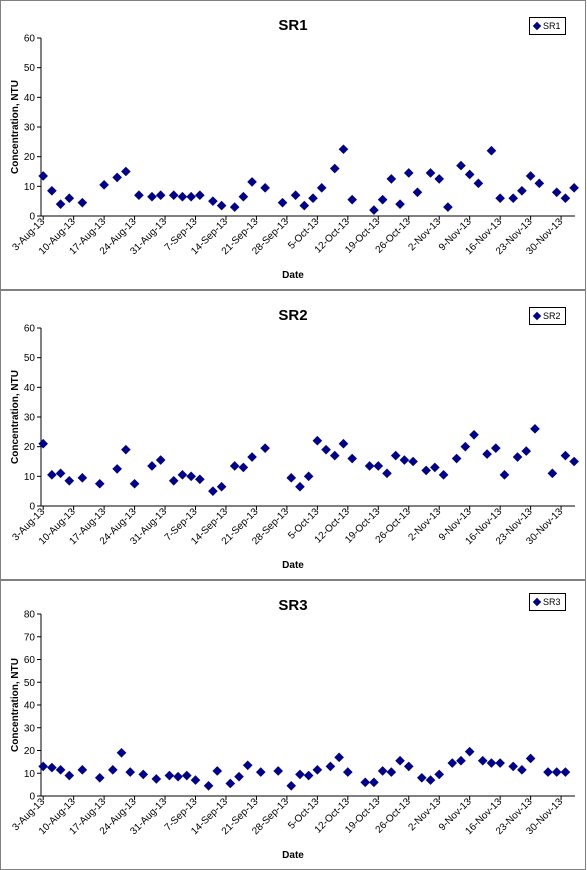  I want to click on chart-title-sr2: SR2, so click(292, 315).